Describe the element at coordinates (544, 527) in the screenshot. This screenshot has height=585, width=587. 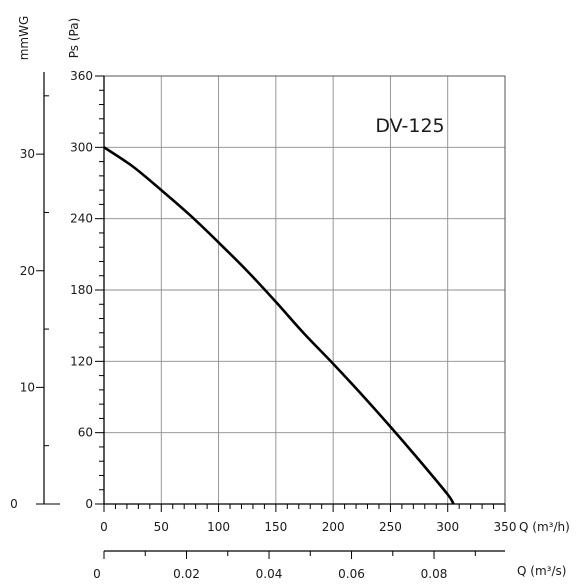
I see `x-axis-title: Q (m³/h)` at that location.